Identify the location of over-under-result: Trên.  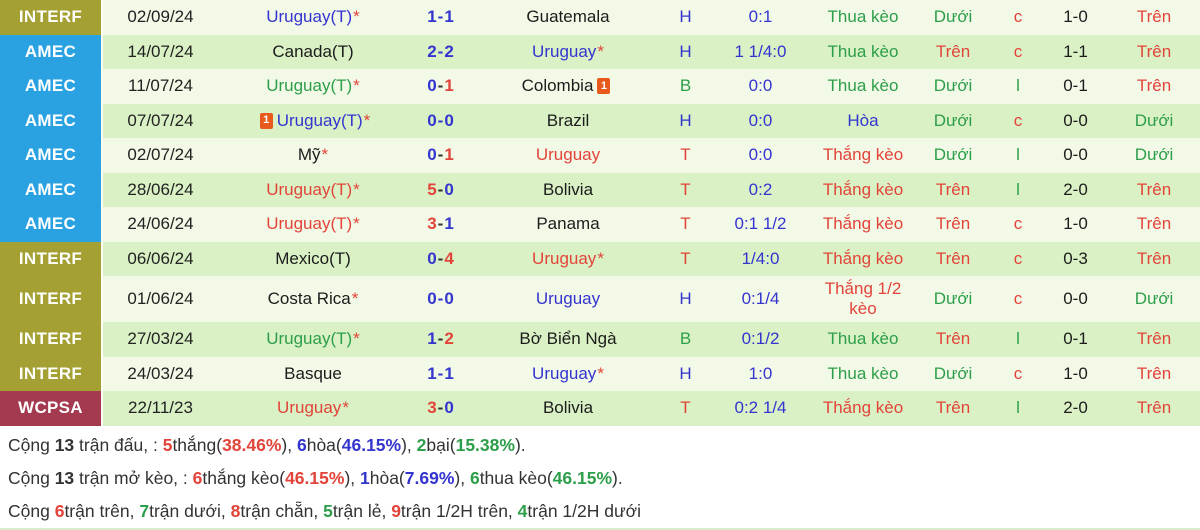
(953, 258).